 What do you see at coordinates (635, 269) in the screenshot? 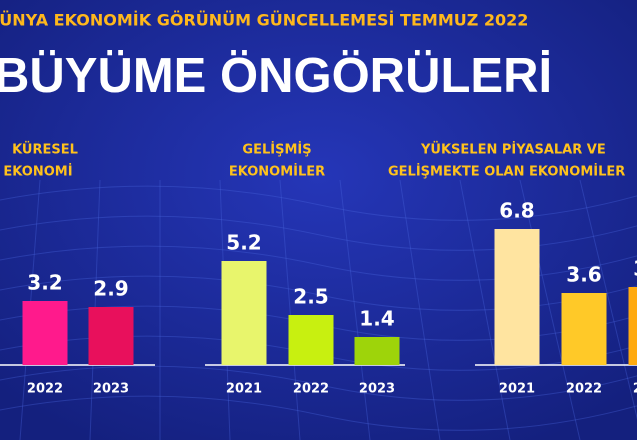
I see `value-label: 3.9` at bounding box center [635, 269].